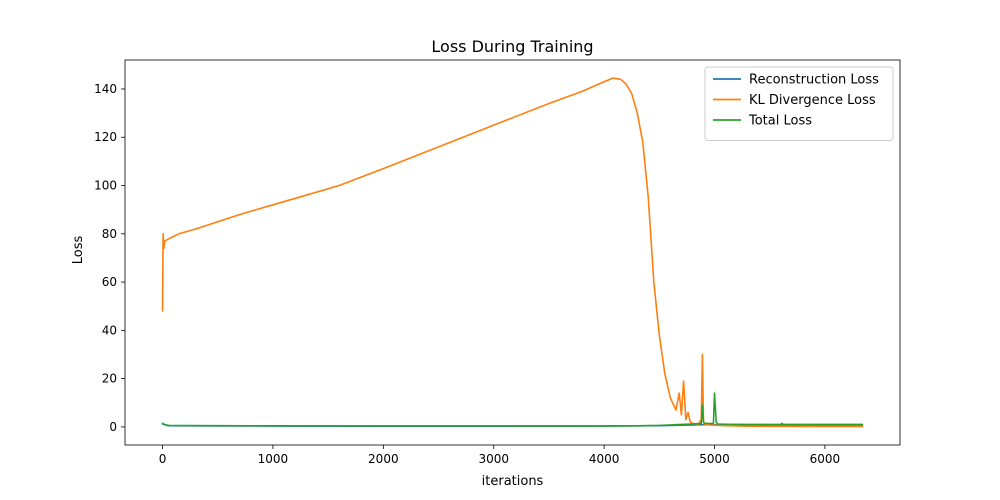 The height and width of the screenshot is (500, 1000). Describe the element at coordinates (105, 137) in the screenshot. I see `y-tick-label: 120` at that location.